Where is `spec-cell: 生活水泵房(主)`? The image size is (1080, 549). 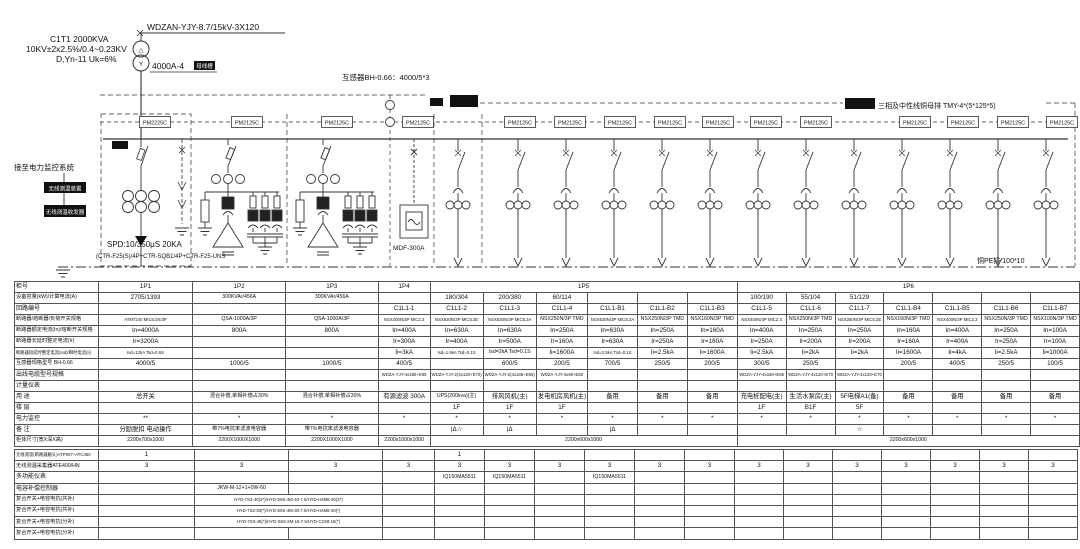 spec-cell: 生活水泵房(主) is located at coordinates (810, 397).